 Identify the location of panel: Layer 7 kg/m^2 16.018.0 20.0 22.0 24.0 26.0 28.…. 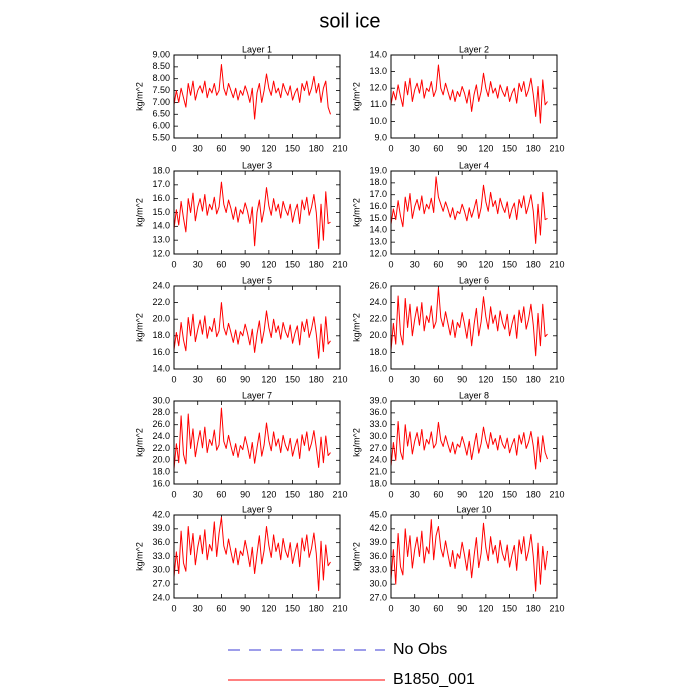
(240, 444).